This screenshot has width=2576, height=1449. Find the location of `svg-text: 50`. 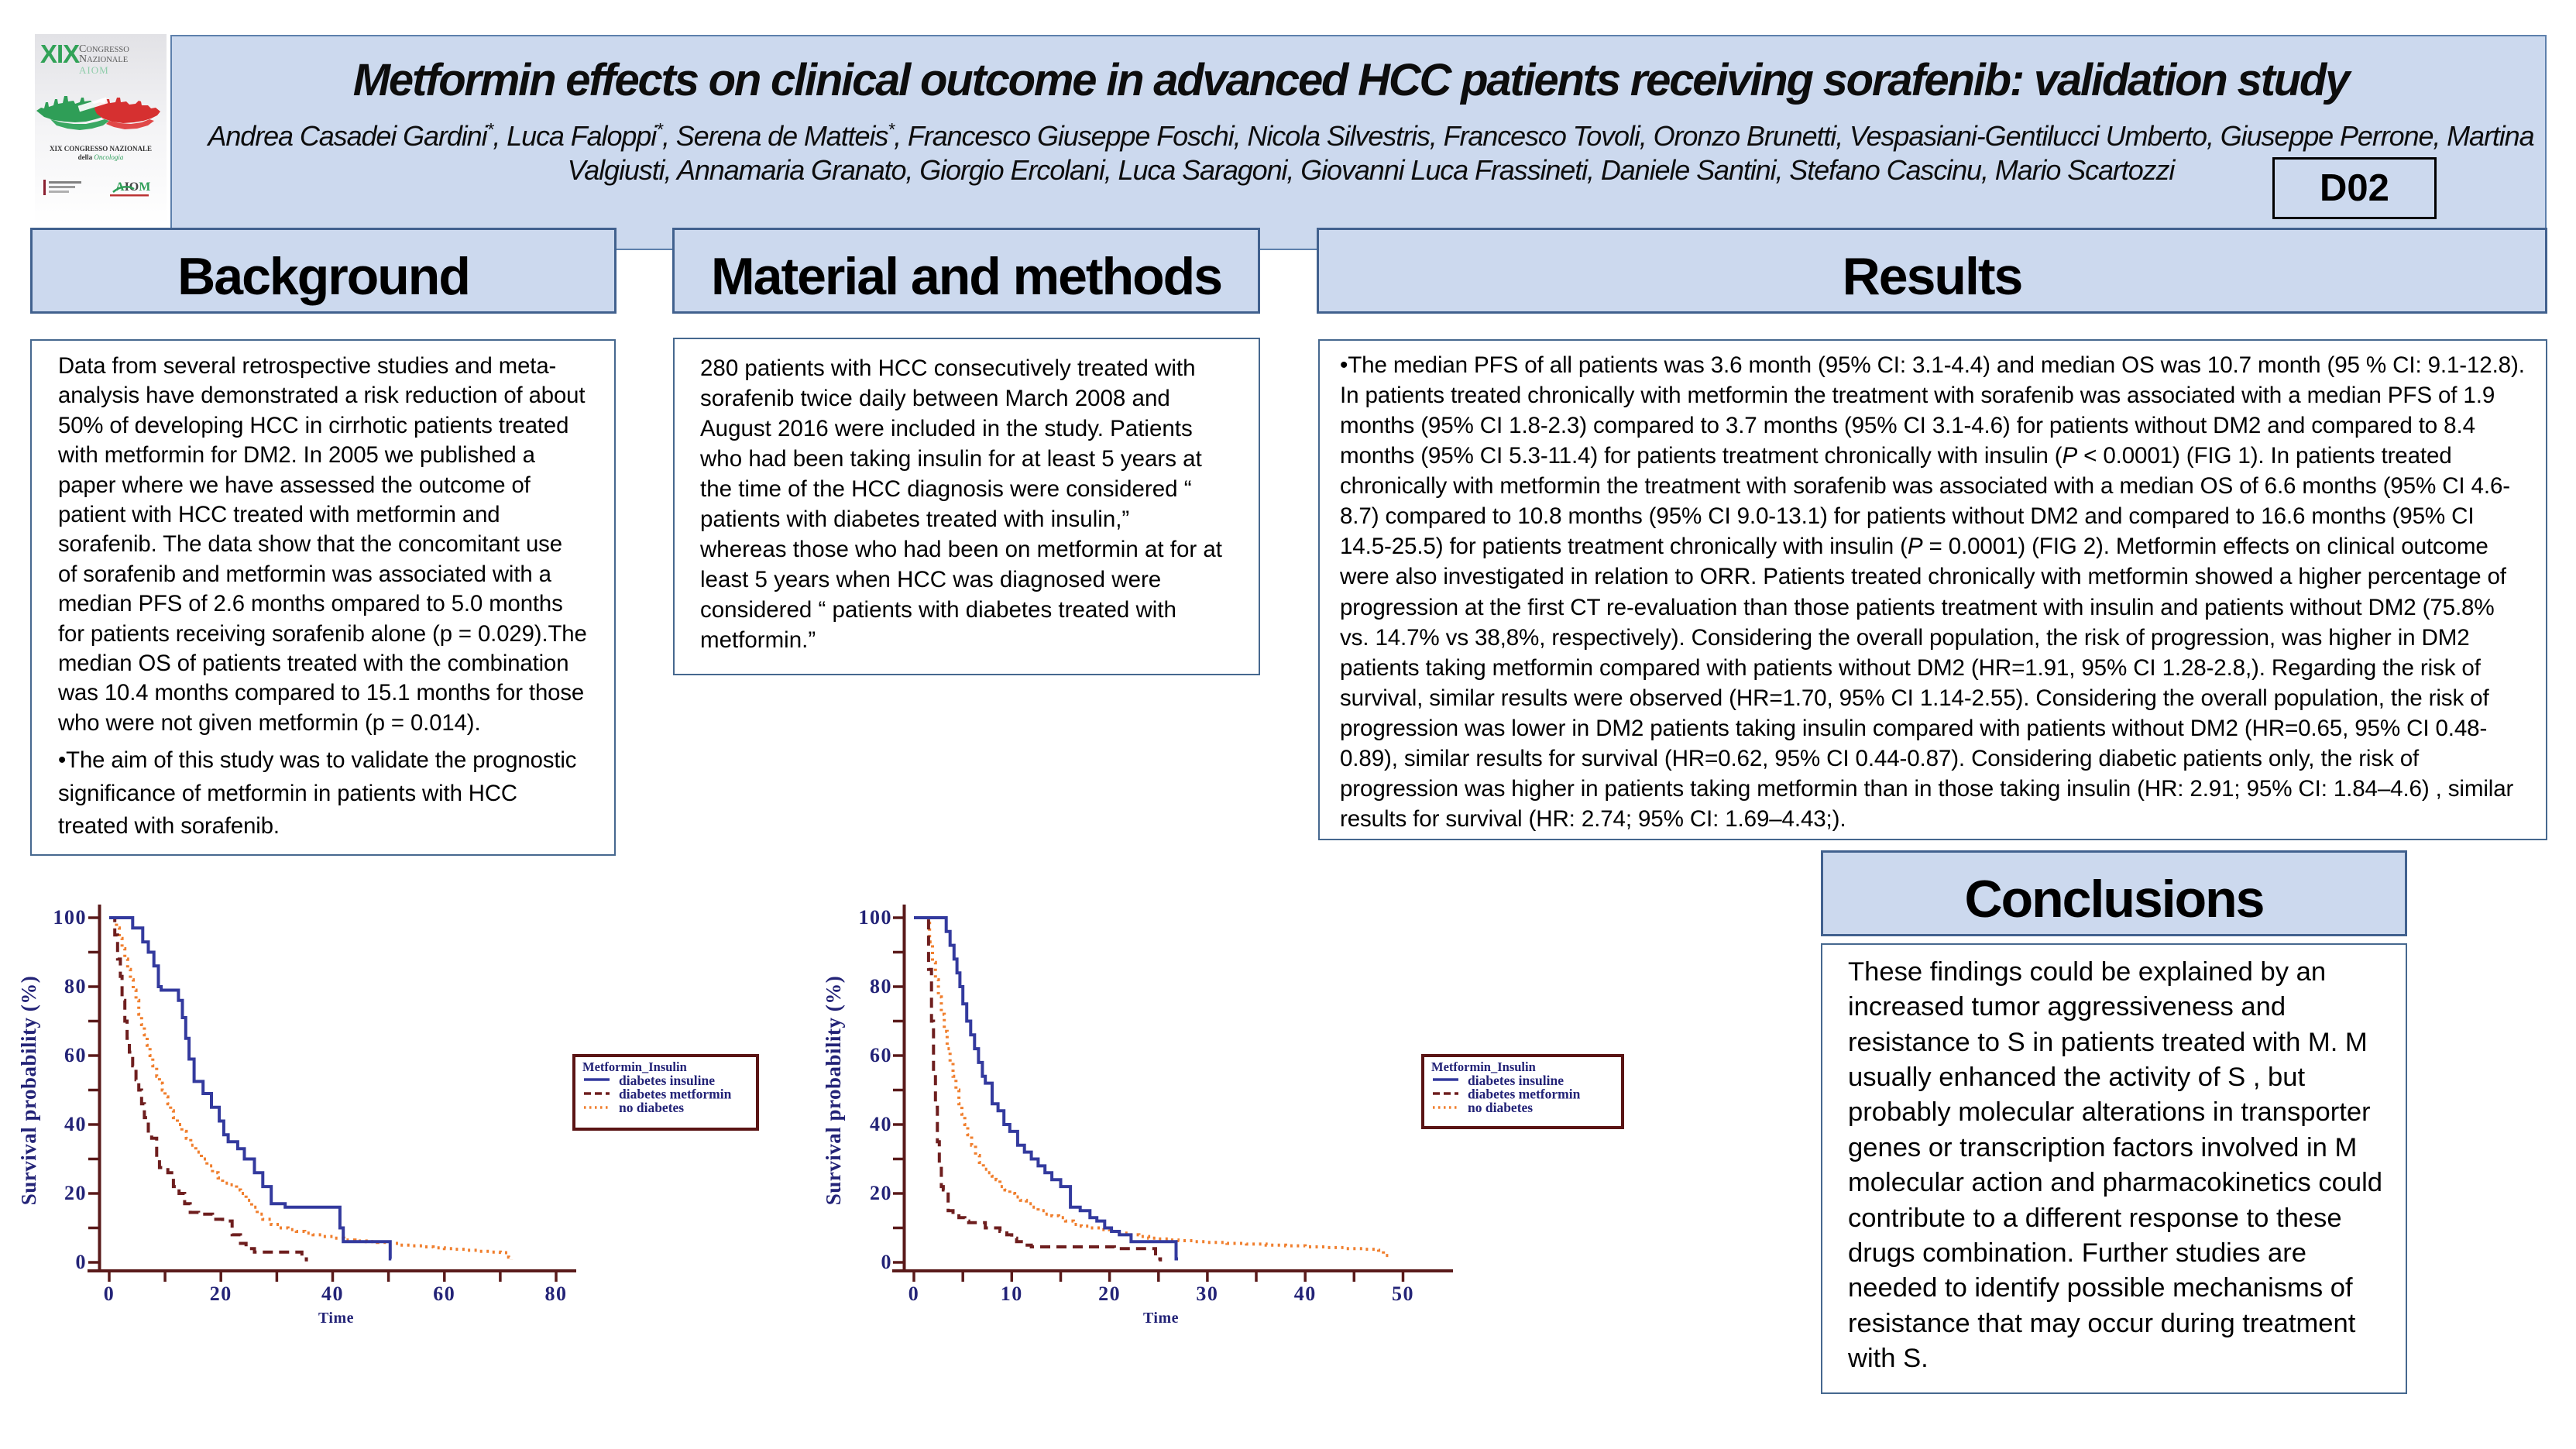

svg-text: 50 is located at coordinates (1403, 1293).